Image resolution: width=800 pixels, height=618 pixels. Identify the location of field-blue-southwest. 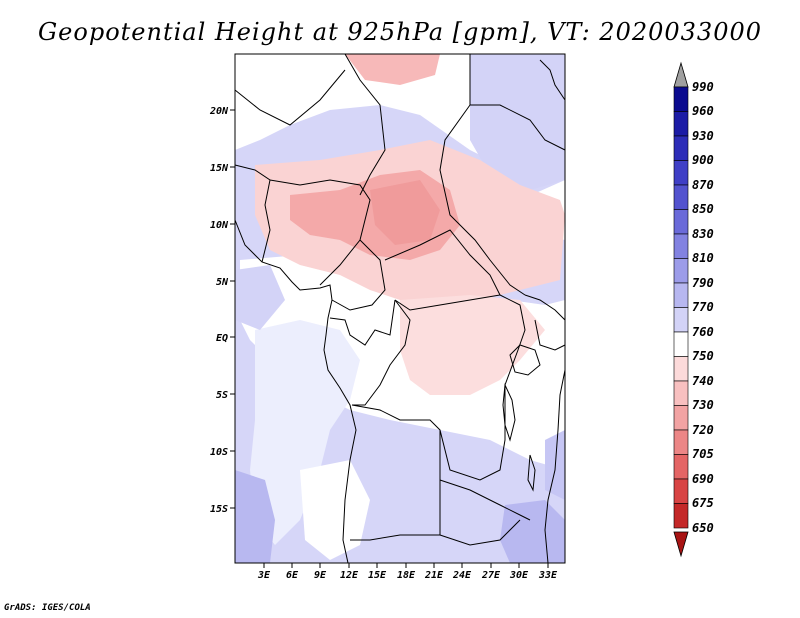
(255, 516).